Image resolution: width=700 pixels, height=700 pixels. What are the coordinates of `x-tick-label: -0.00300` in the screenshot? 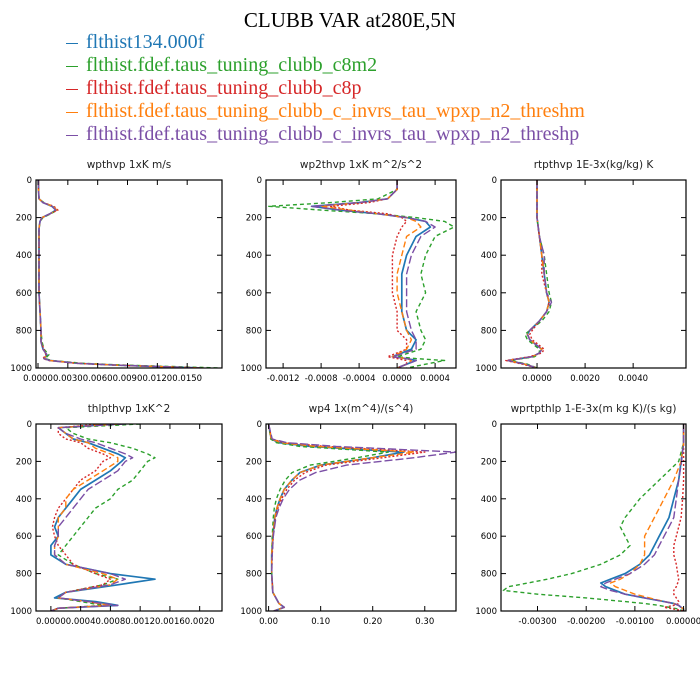 It's located at (537, 622).